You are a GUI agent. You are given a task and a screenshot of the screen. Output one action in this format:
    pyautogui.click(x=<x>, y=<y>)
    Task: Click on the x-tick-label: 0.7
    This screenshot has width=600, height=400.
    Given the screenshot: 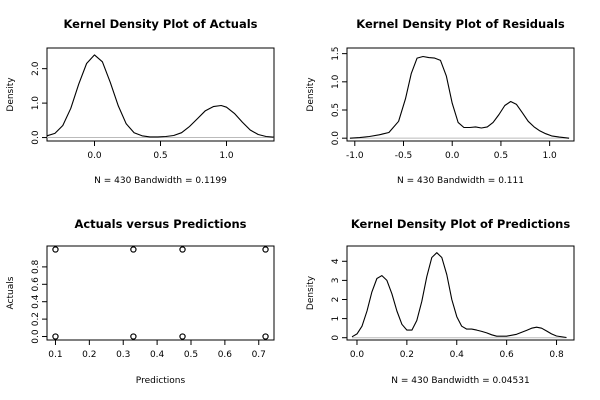 What is the action you would take?
    pyautogui.click(x=259, y=355)
    